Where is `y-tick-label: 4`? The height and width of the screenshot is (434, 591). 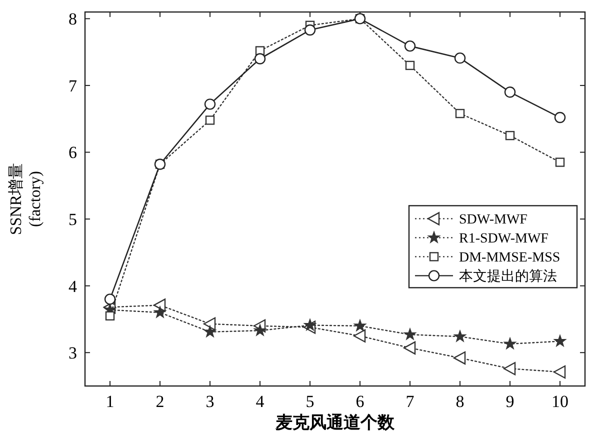 y-tick-label: 4 is located at coordinates (73, 286).